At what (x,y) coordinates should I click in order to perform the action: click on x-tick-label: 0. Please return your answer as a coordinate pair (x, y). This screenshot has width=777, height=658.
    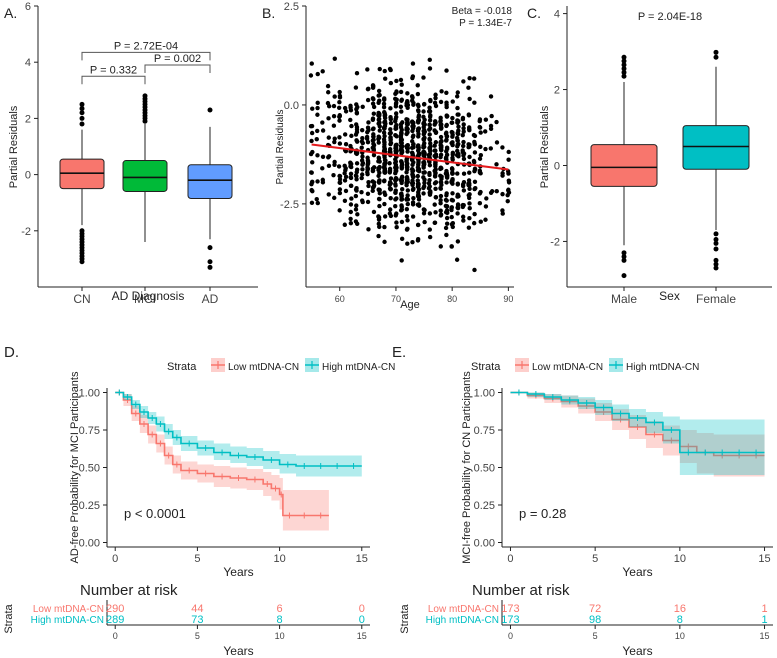
    Looking at the image, I should click on (115, 636).